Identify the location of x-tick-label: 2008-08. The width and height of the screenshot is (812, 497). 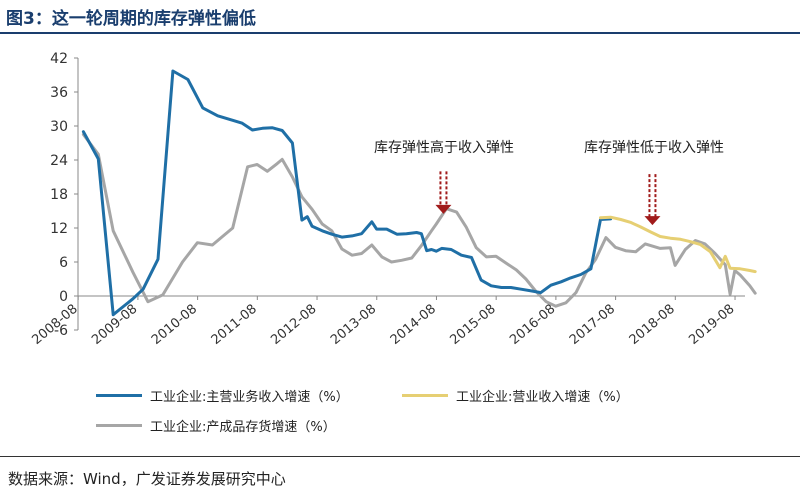
(54, 325).